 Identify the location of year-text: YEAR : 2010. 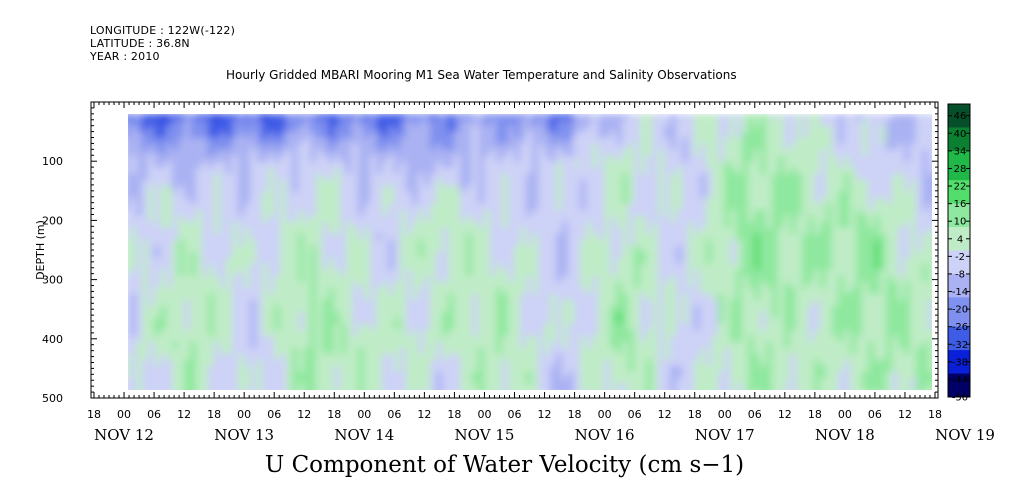
(125, 56).